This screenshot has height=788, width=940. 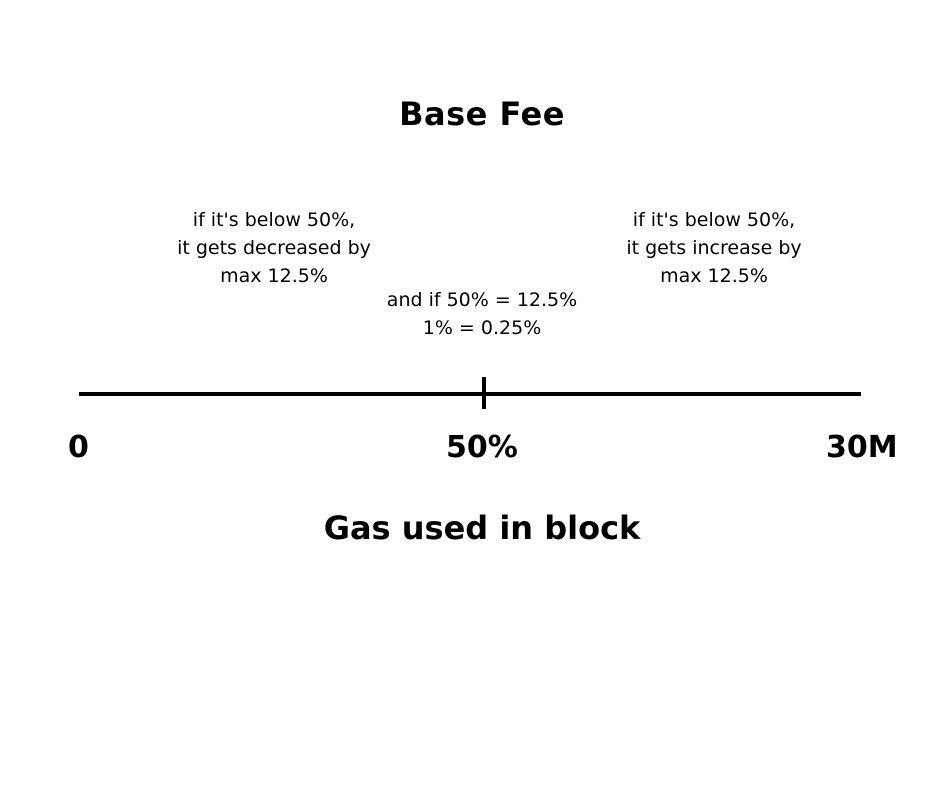 I want to click on axis-title: Gas used in block, so click(x=482, y=528).